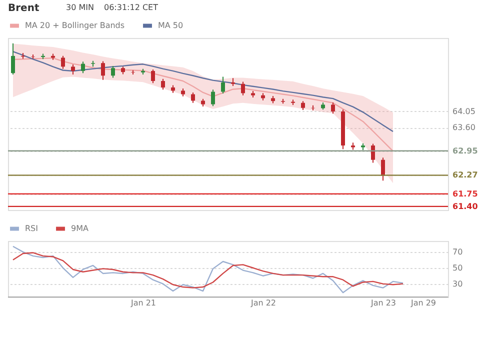 The image size is (499, 338). Describe the element at coordinates (457, 283) in the screenshot. I see `y-tick-label: 30` at that location.